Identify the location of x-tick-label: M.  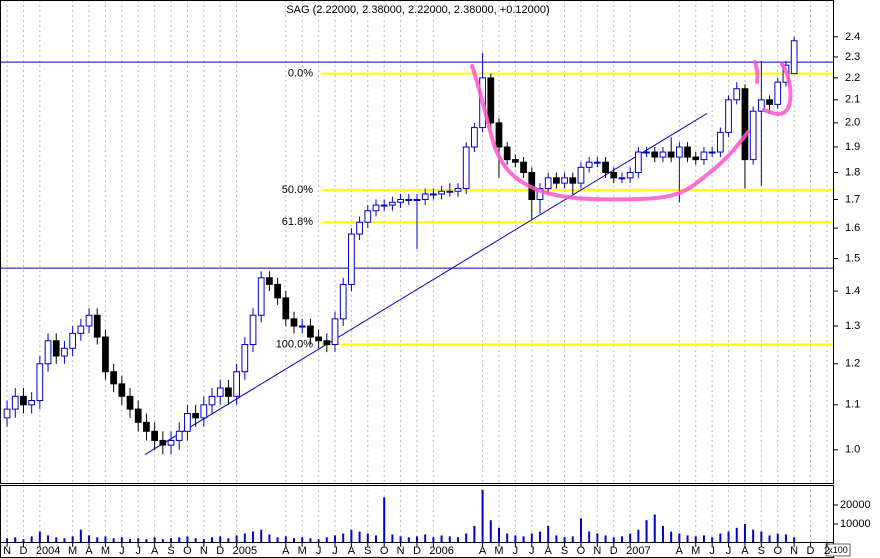
(105, 551).